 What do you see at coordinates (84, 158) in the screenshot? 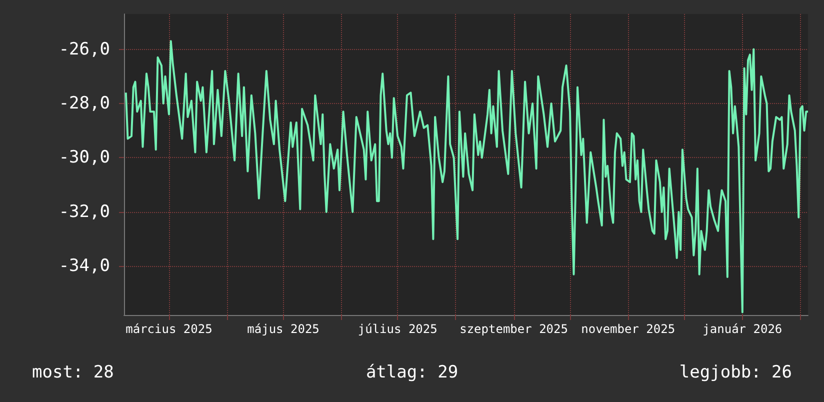
I see `y-tick-label: -30,0` at bounding box center [84, 158].